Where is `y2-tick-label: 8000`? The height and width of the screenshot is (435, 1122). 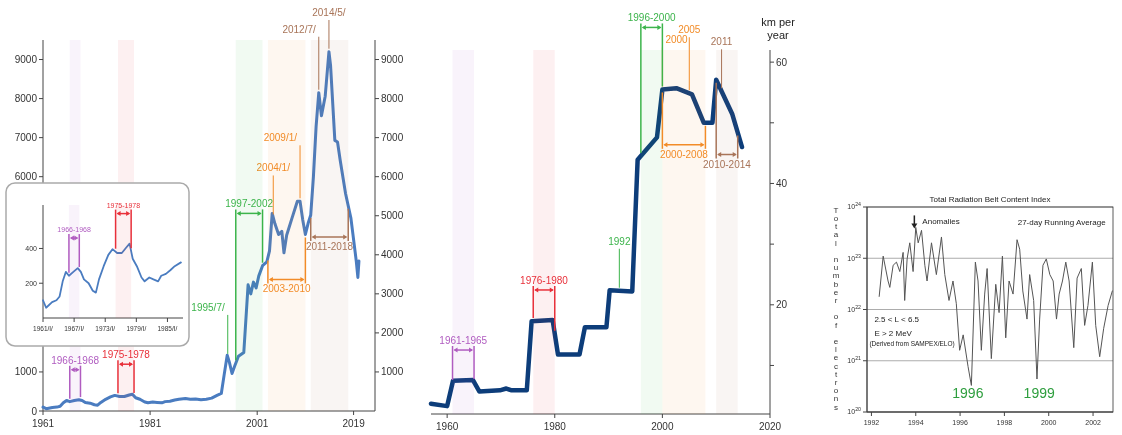 y2-tick-label: 8000 is located at coordinates (392, 99).